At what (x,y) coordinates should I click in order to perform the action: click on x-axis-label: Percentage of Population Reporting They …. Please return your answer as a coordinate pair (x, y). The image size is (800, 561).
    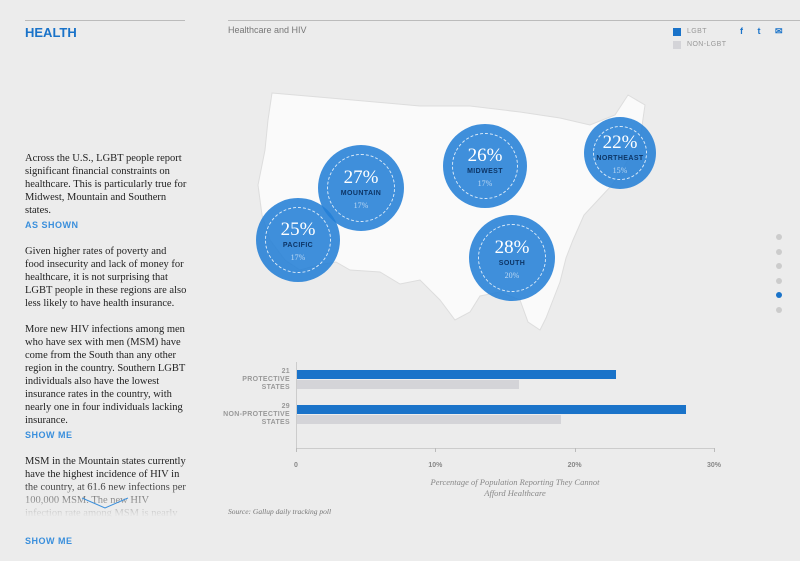
    Looking at the image, I should click on (515, 487).